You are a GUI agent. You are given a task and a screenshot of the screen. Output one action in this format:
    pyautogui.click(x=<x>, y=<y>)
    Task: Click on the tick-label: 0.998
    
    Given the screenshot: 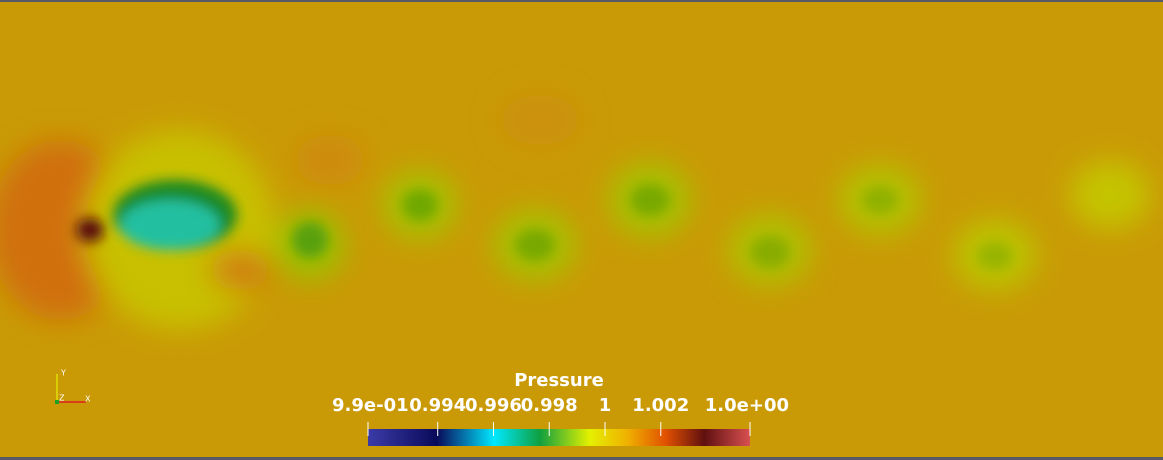 What is the action you would take?
    pyautogui.click(x=549, y=405)
    